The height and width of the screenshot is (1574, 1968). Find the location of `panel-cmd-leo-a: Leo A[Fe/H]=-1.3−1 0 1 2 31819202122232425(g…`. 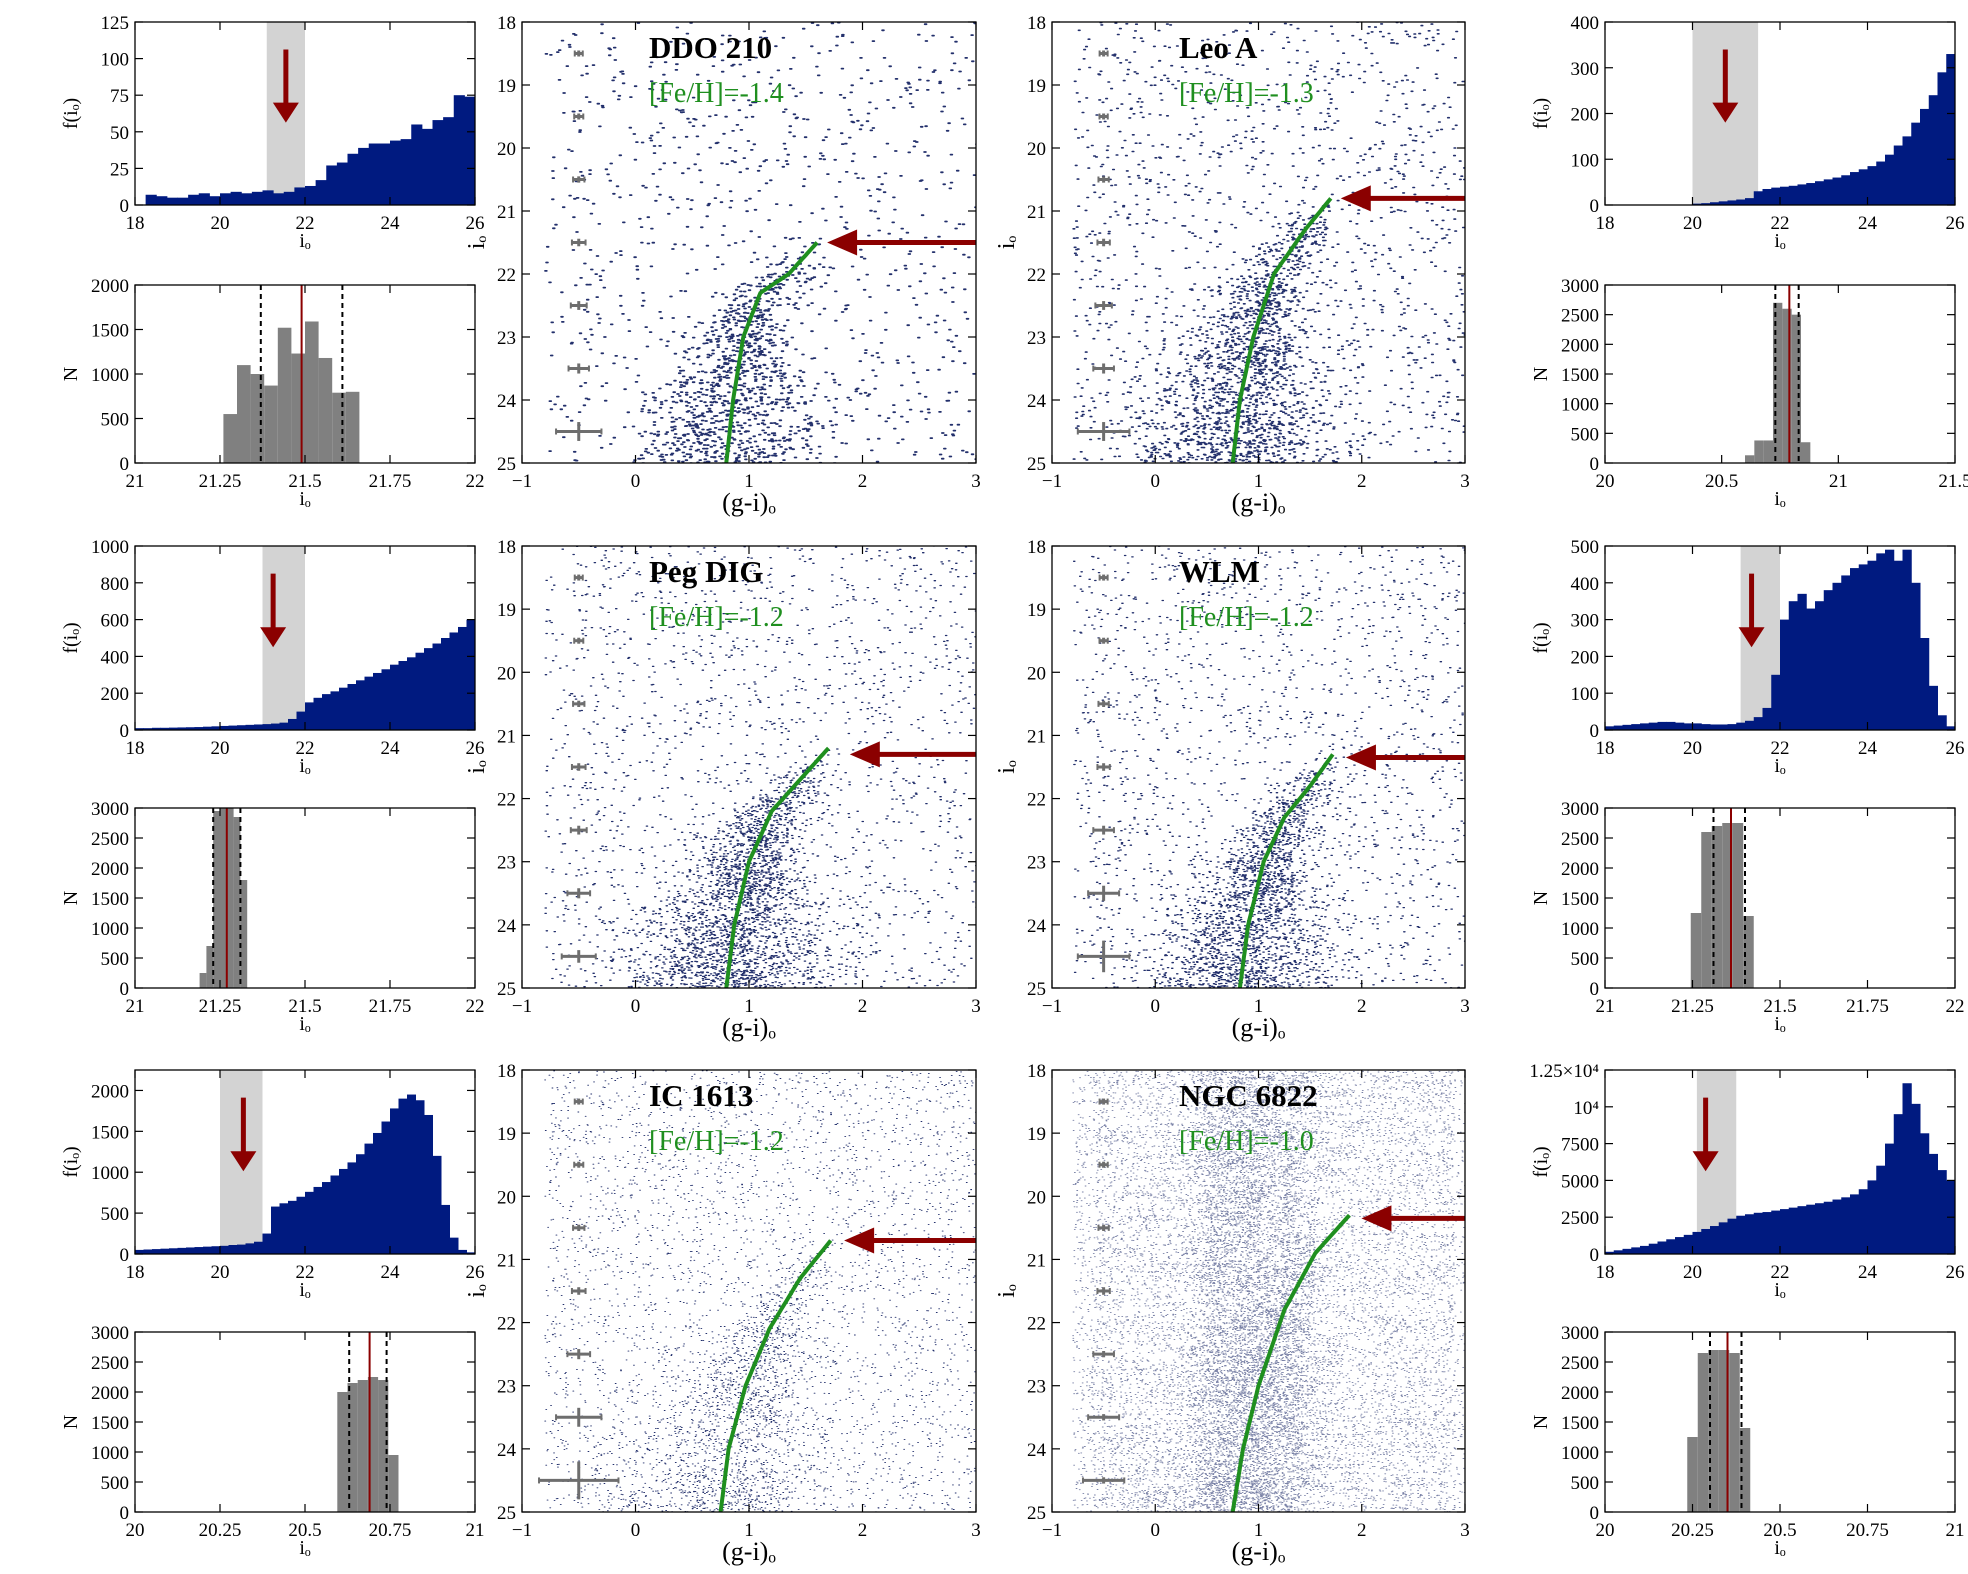

panel-cmd-leo-a: Leo A[Fe/H]=-1.3−1 0 1 2 31819202122232425(g… is located at coordinates (1232, 265).